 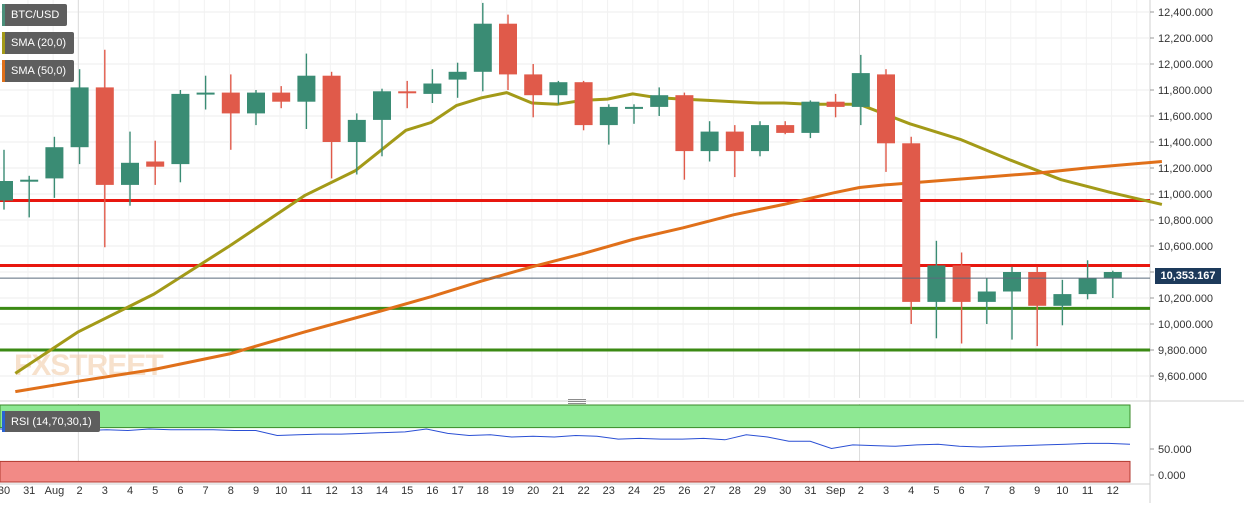 I want to click on legend-sma20: SMA (20,0), so click(x=38, y=43).